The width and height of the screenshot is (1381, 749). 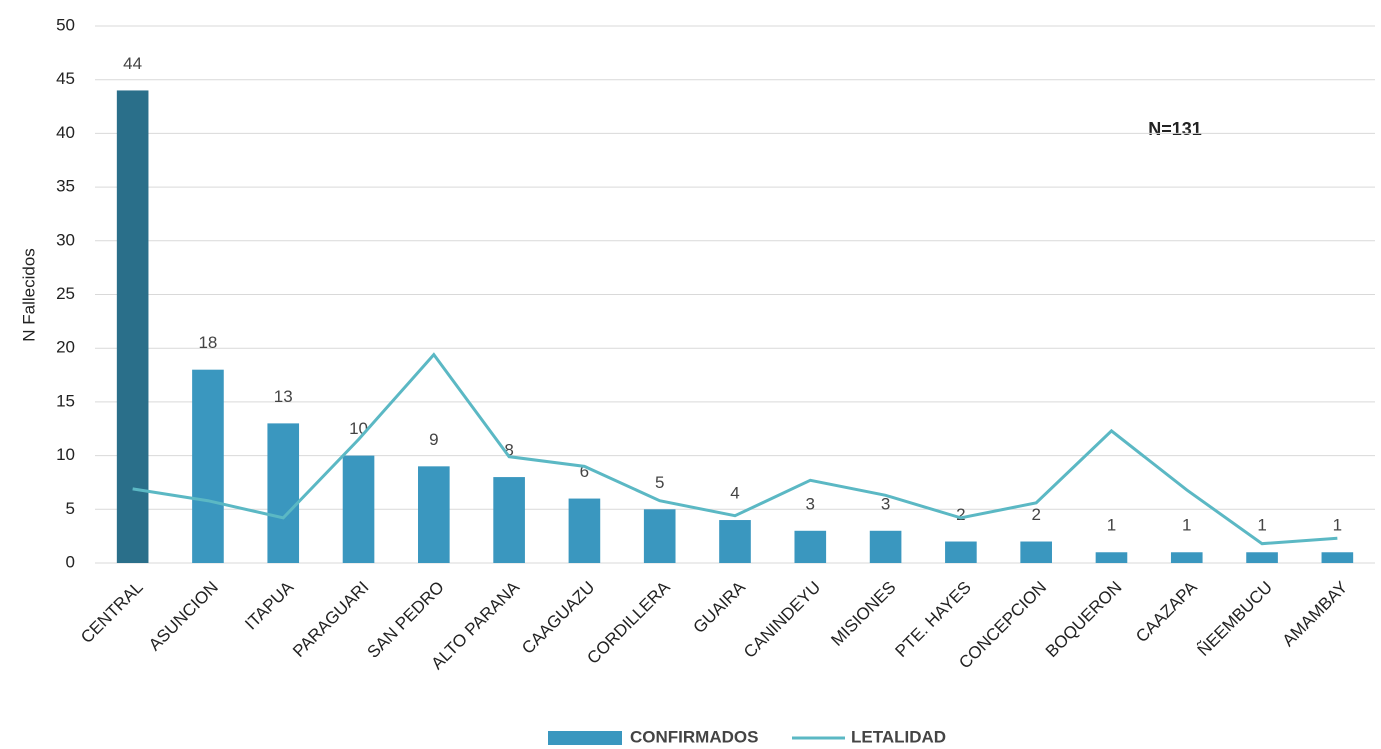 What do you see at coordinates (1175, 129) in the screenshot?
I see `annotation: N=131` at bounding box center [1175, 129].